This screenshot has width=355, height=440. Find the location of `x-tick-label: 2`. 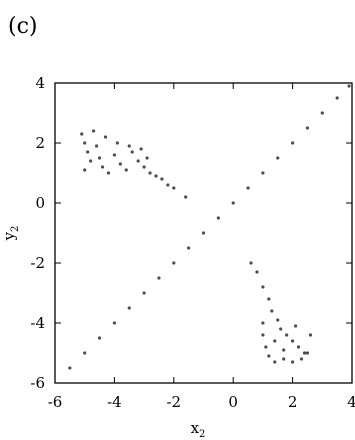

x-tick-label: 2 is located at coordinates (293, 402).